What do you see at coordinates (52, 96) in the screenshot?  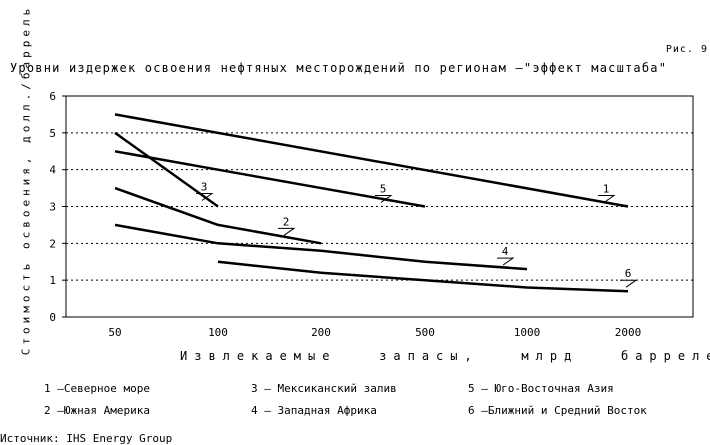 I see `y-tick-label: 6` at bounding box center [52, 96].